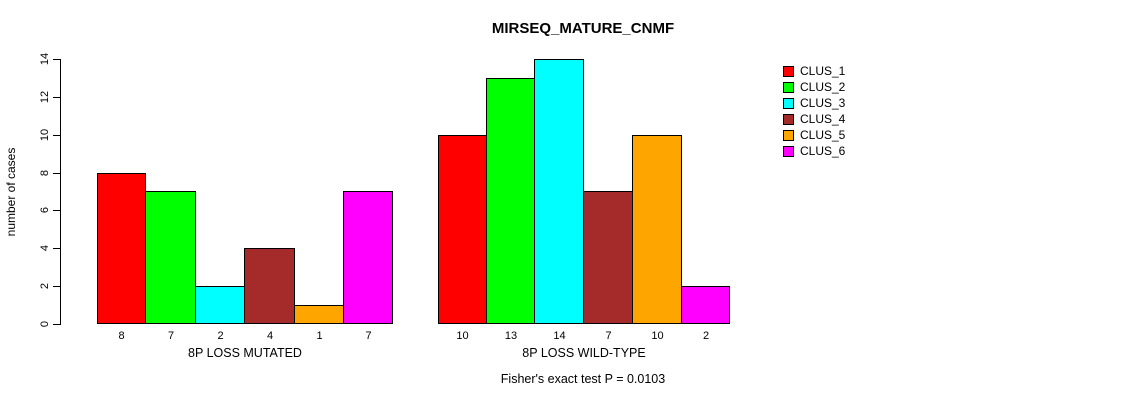  Describe the element at coordinates (823, 103) in the screenshot. I see `legend-label: CLUS_3` at that location.